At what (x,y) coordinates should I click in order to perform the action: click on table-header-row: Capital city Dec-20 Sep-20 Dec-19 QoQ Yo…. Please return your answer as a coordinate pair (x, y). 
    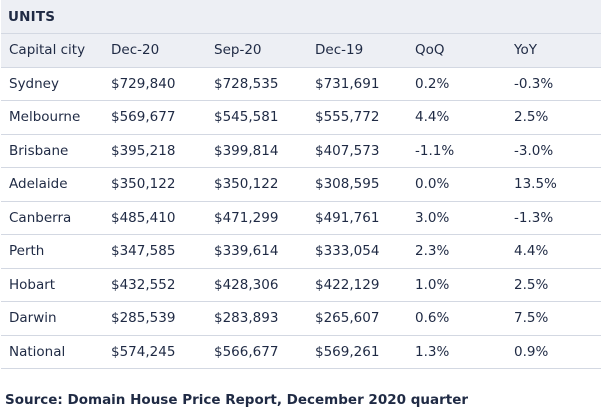
    Looking at the image, I should click on (301, 51).